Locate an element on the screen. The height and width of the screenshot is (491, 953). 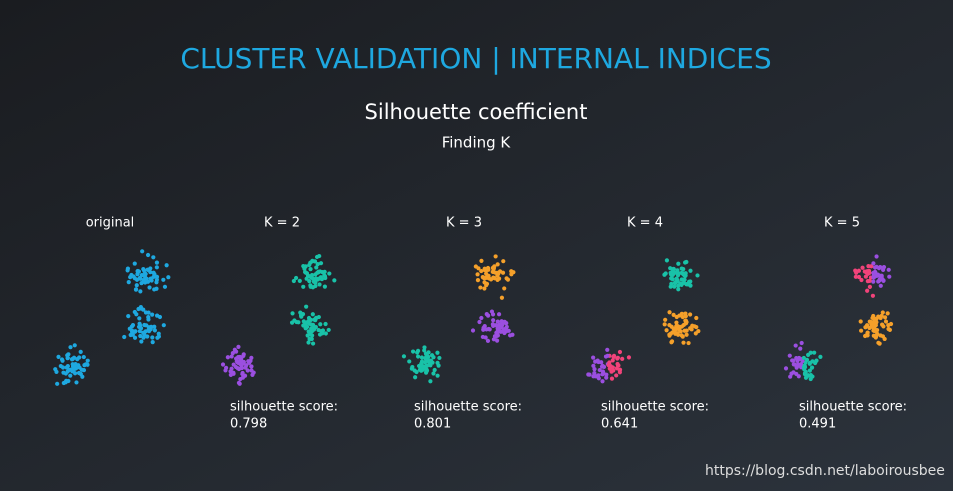
panel-label: K = 2 is located at coordinates (282, 223).